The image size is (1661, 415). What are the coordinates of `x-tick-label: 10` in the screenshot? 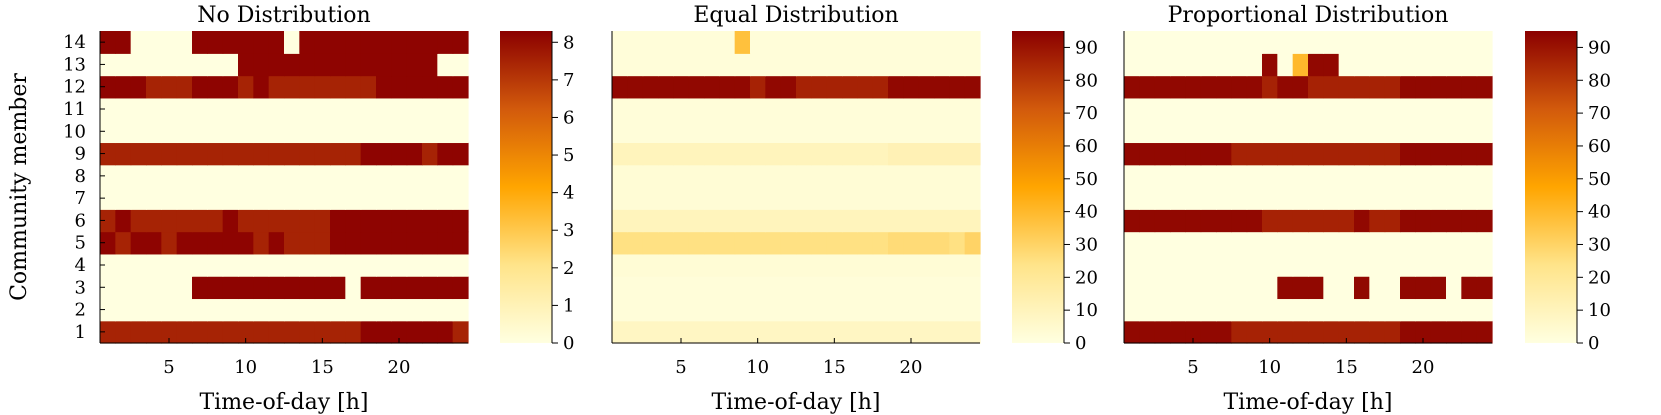 It's located at (1269, 367).